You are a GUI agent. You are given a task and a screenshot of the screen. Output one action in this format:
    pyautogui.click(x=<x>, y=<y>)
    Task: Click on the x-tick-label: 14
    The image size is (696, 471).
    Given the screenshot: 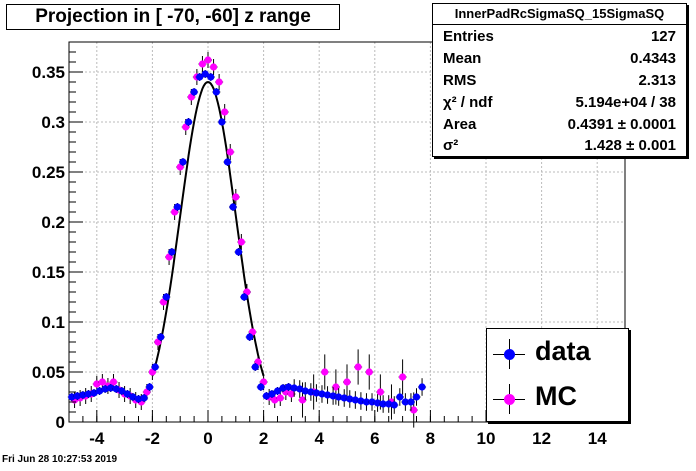 What is the action you would take?
    pyautogui.click(x=597, y=438)
    